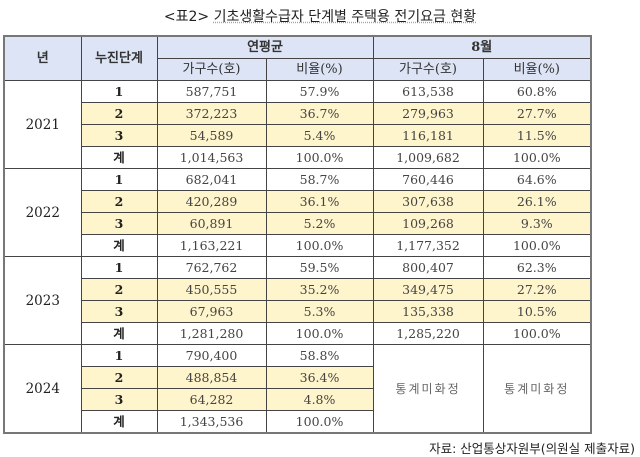 The width and height of the screenshot is (640, 457). I want to click on avg-households-cell: 372,223, so click(211, 113).